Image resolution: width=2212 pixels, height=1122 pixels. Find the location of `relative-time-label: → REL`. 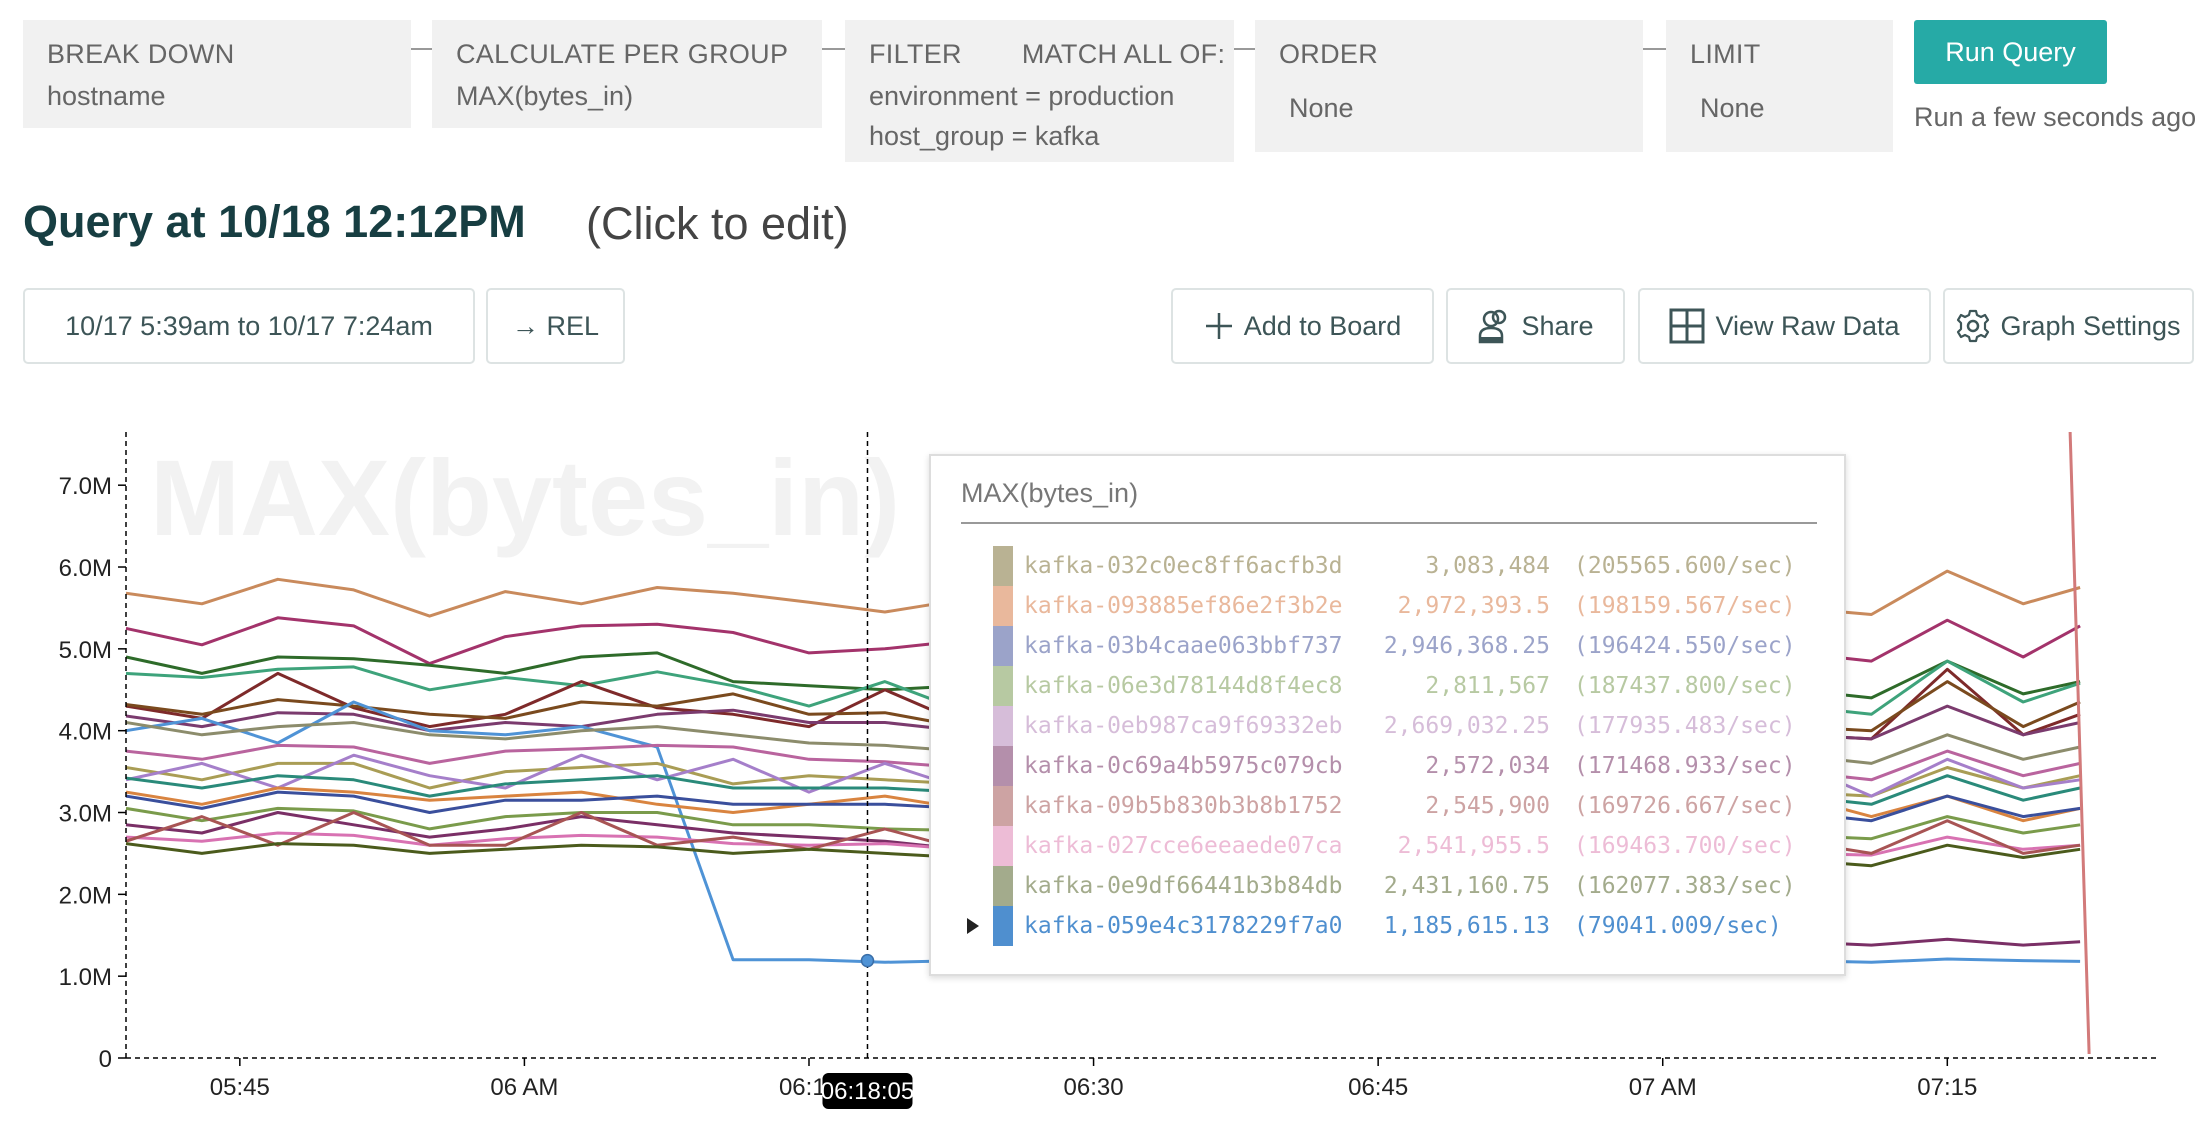

relative-time-label: → REL is located at coordinates (555, 325).